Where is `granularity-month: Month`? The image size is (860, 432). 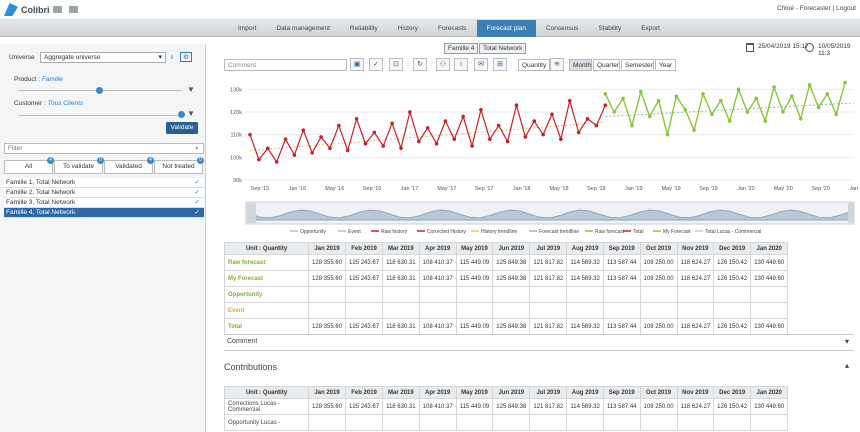 granularity-month: Month is located at coordinates (580, 65).